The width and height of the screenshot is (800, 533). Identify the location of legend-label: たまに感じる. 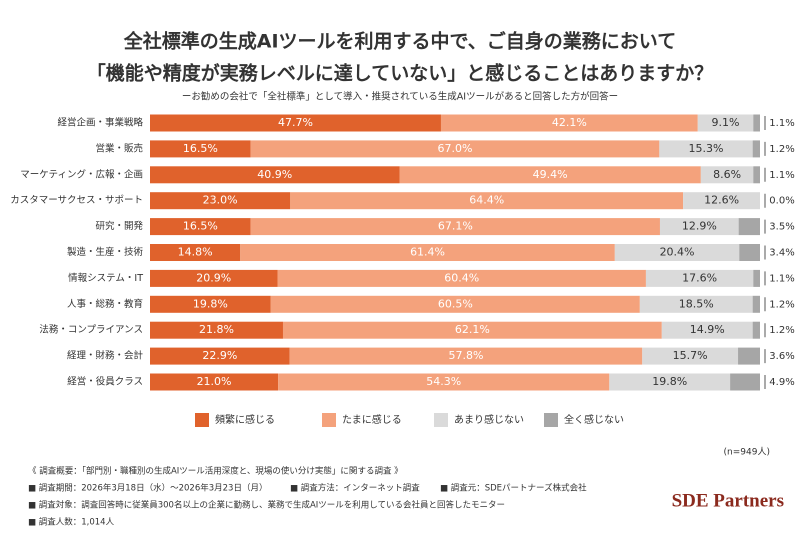
(372, 419).